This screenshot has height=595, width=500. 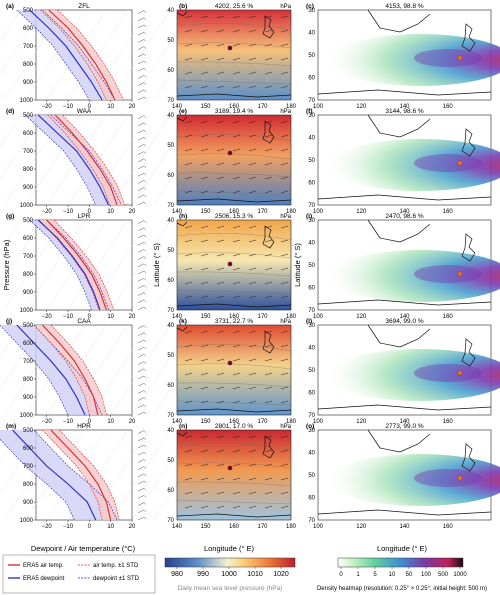 What do you see at coordinates (234, 370) in the screenshot?
I see `mslp-field` at bounding box center [234, 370].